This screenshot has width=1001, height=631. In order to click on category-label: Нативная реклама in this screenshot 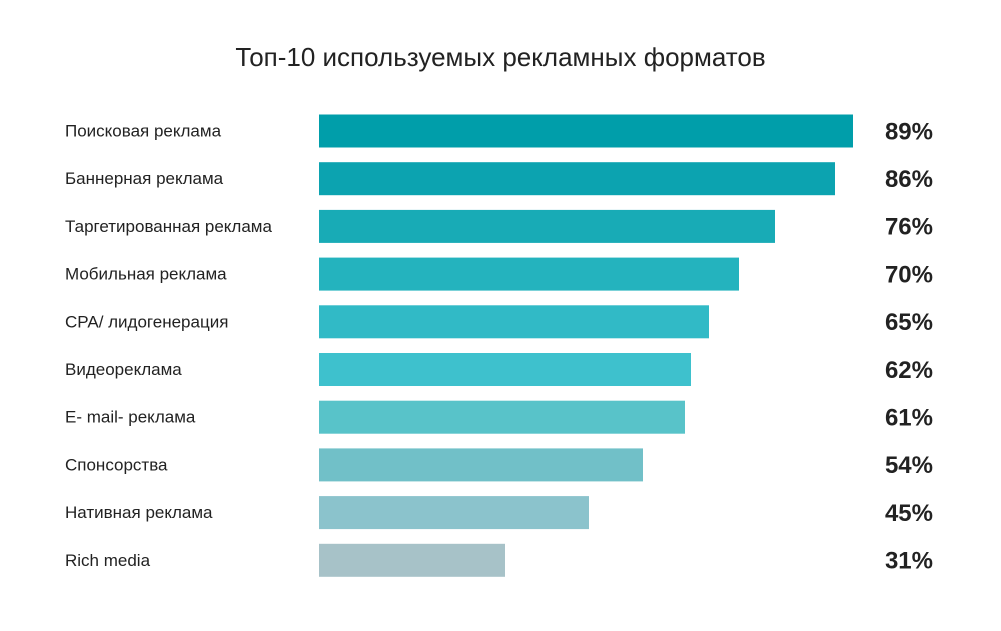, I will do `click(139, 512)`.